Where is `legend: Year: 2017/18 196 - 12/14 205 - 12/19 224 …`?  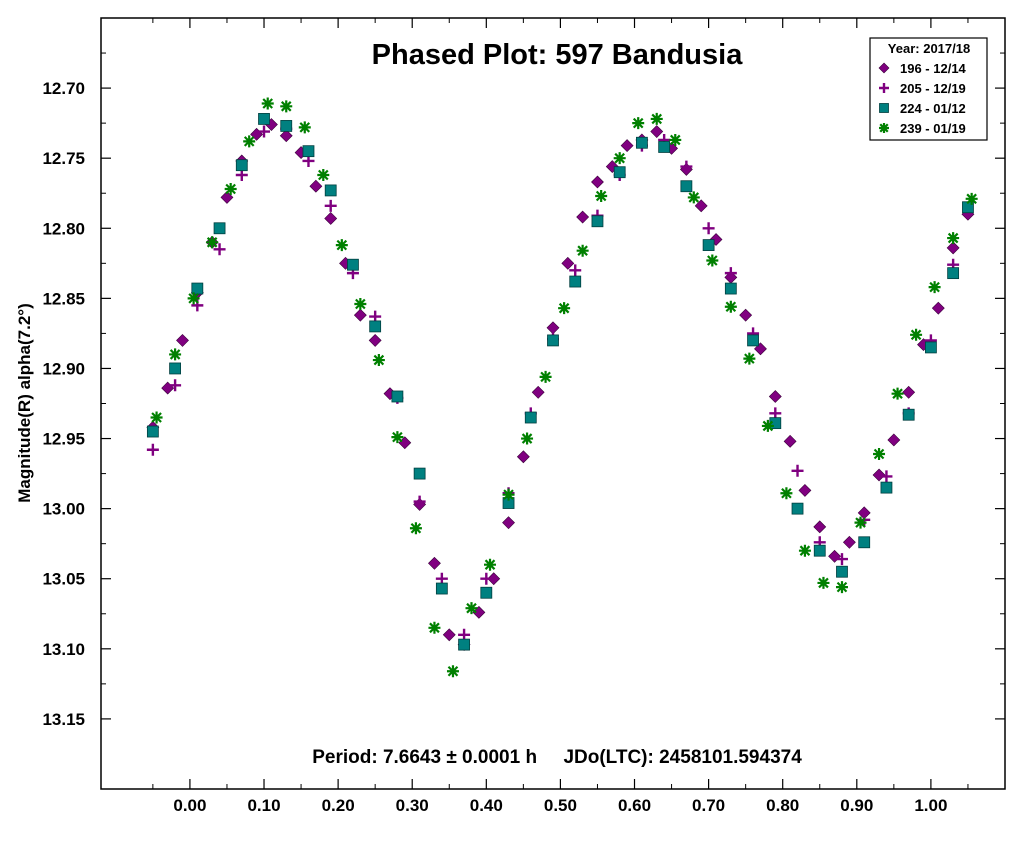
legend: Year: 2017/18 196 - 12/14 205 - 12/19 224 … is located at coordinates (928, 89).